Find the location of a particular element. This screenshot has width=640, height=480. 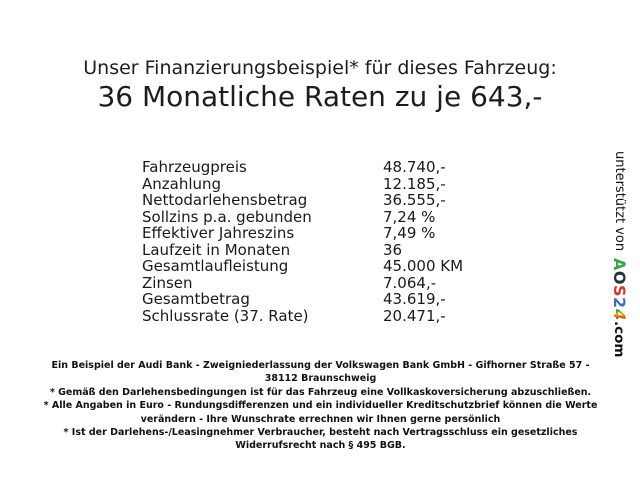

row-label: Gesamtbetrag is located at coordinates (196, 299).